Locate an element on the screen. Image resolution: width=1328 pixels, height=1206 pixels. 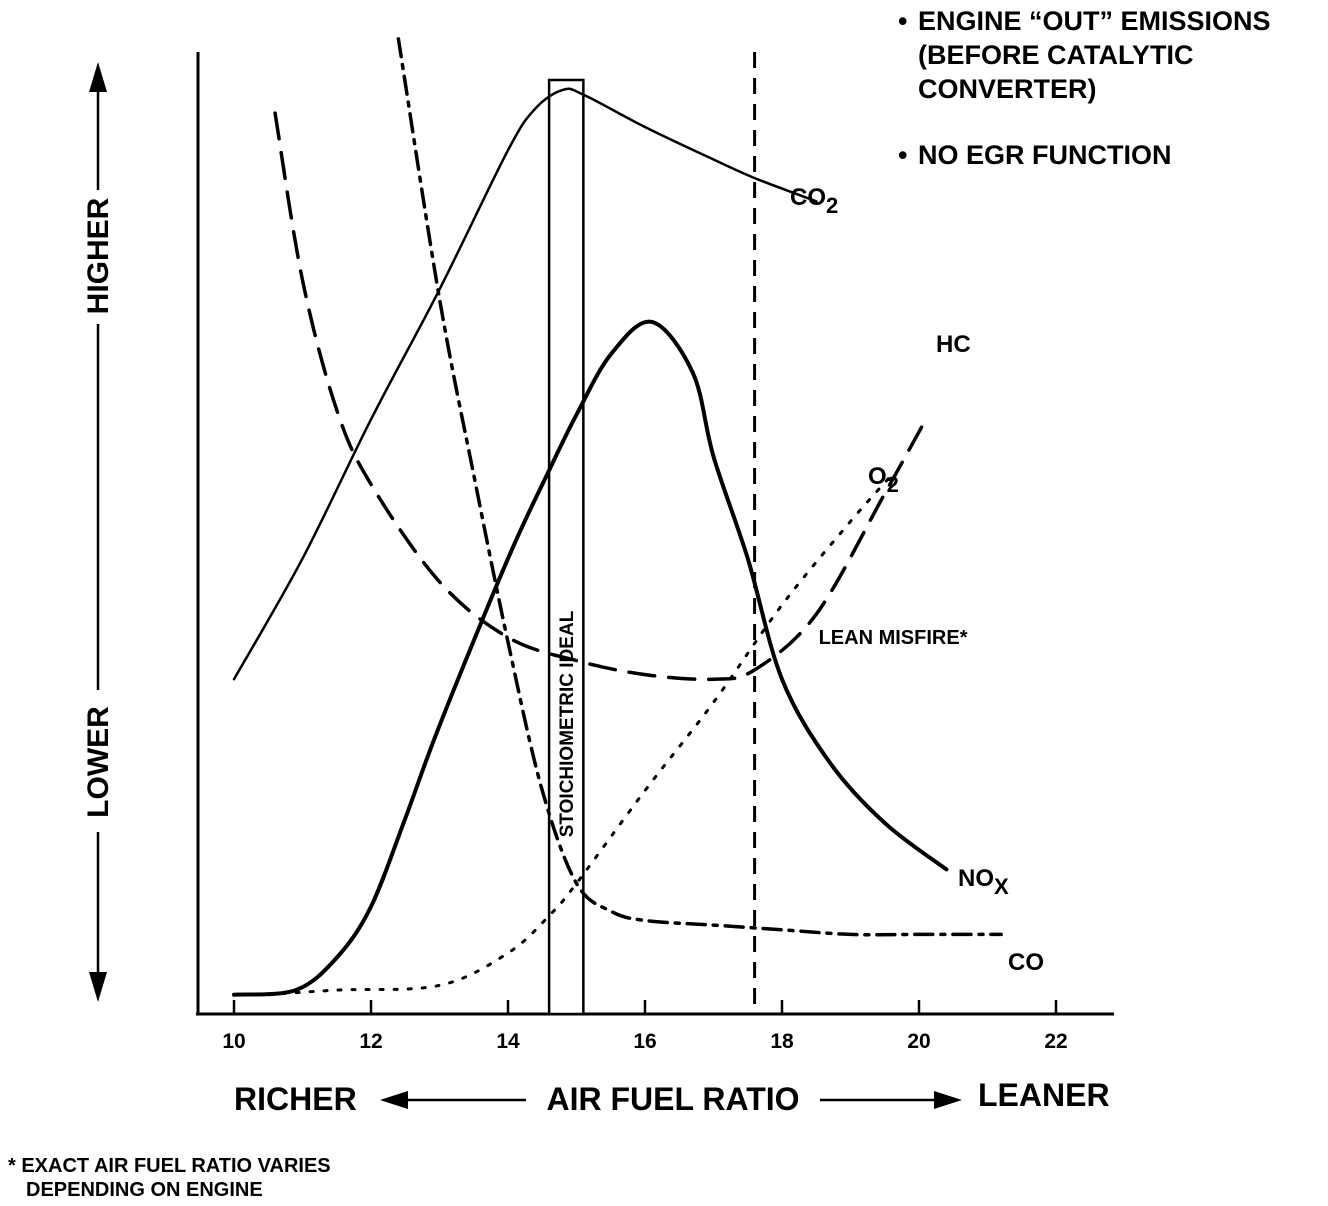
x-tick-label: 22 is located at coordinates (1055, 1041).